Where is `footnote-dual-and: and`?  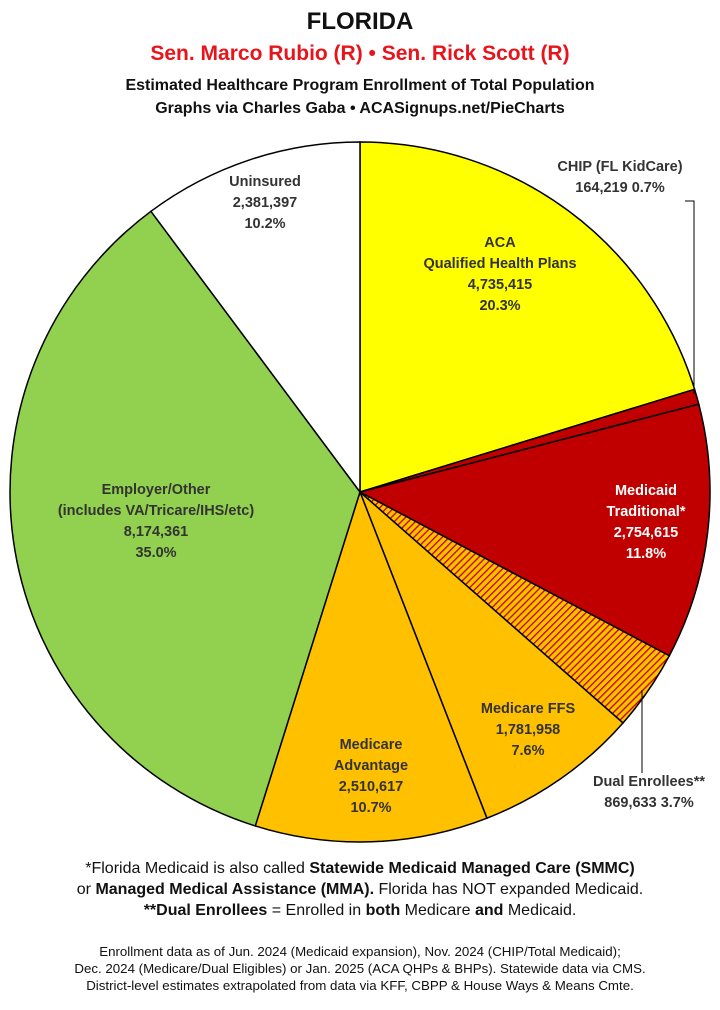
footnote-dual-and: and is located at coordinates (489, 910).